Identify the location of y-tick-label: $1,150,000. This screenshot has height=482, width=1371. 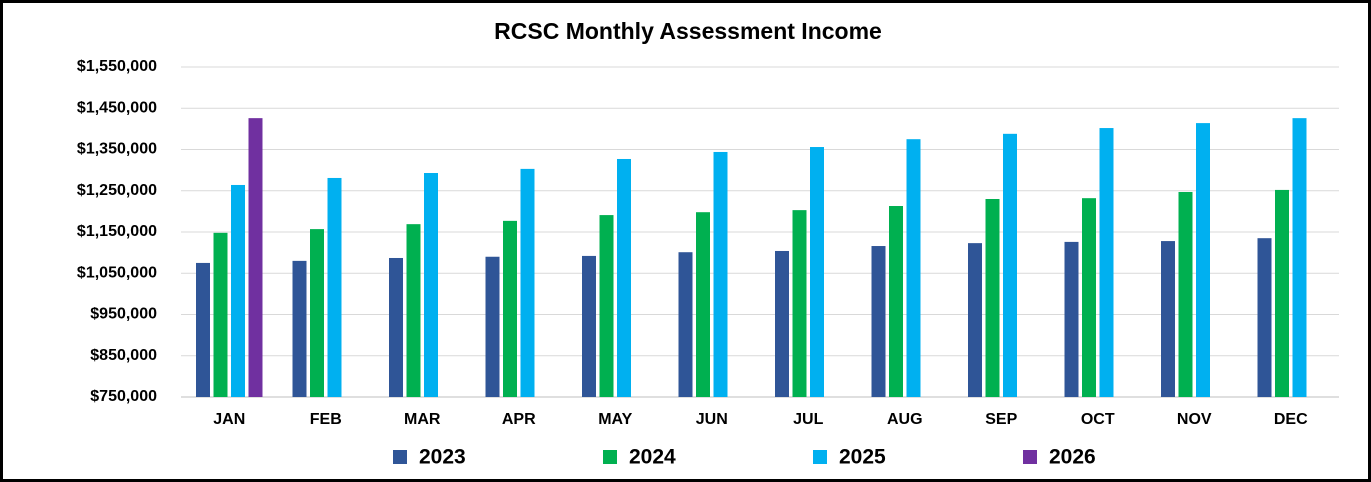
(117, 231).